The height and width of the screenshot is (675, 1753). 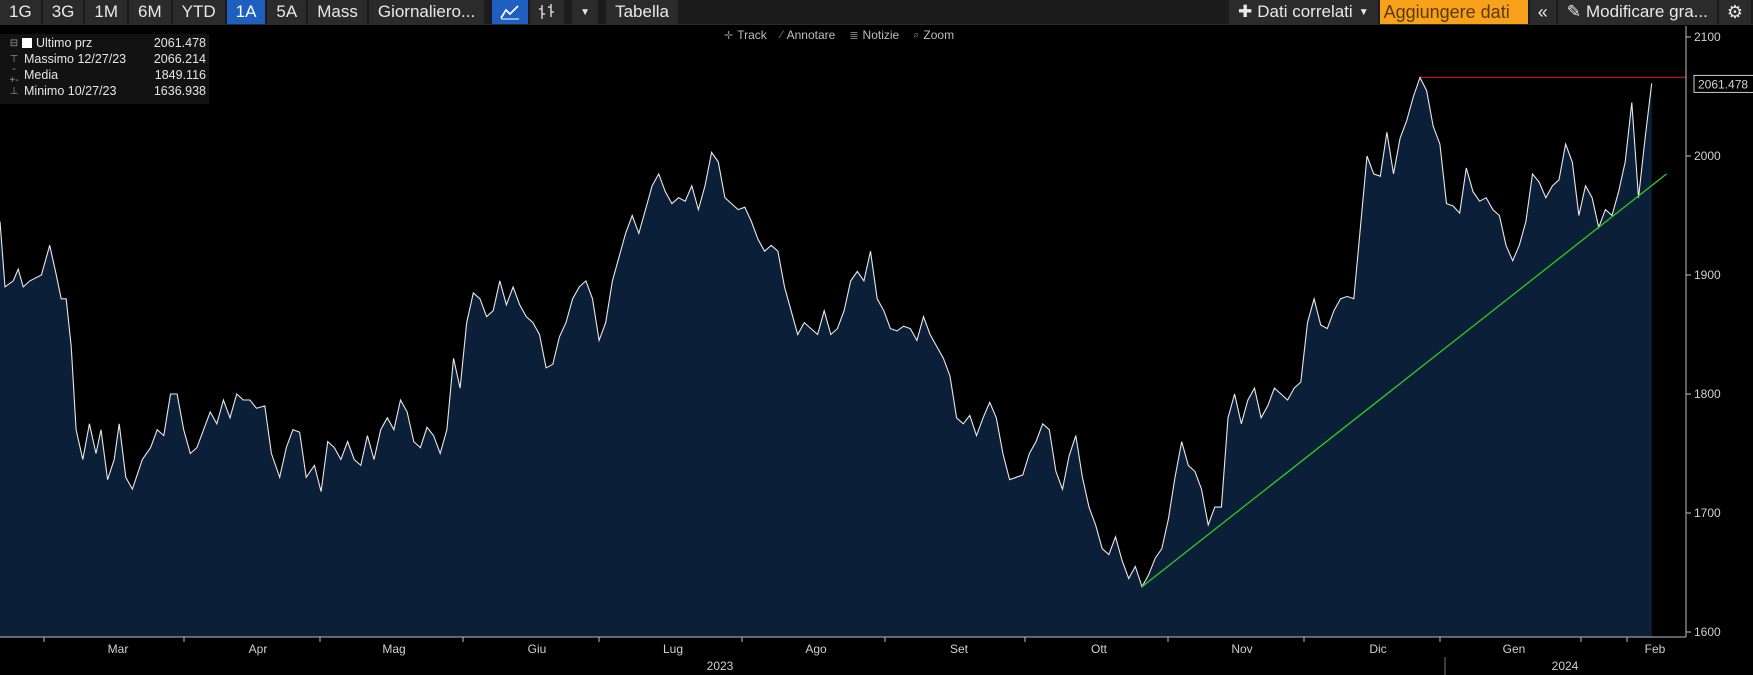 I want to click on series-swatch, so click(x=27, y=43).